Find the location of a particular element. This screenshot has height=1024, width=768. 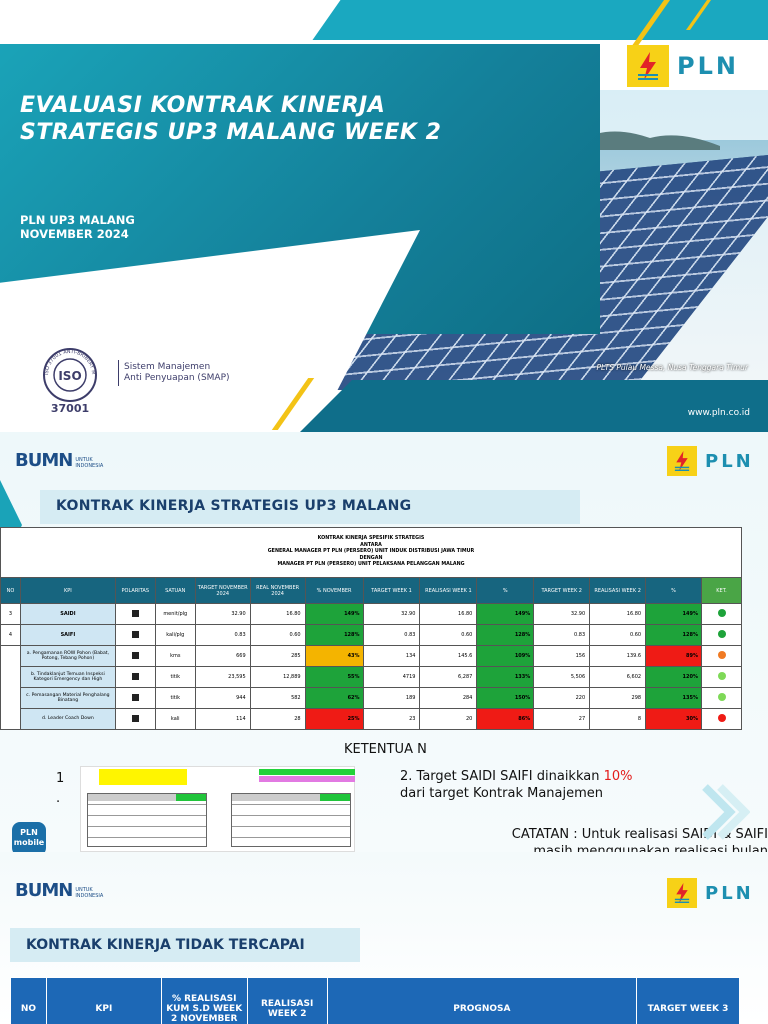

kpi-cell: d. Leader Coach Down is located at coordinates (67, 719).